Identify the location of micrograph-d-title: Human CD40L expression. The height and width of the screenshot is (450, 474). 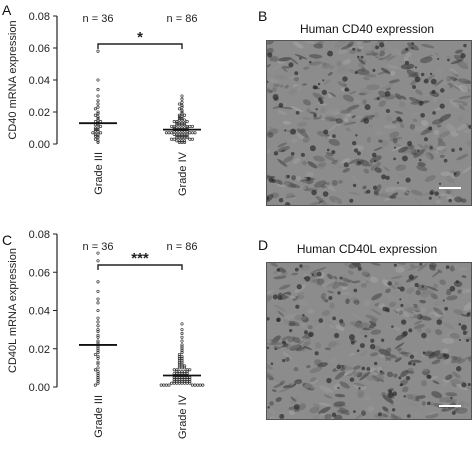
(367, 249).